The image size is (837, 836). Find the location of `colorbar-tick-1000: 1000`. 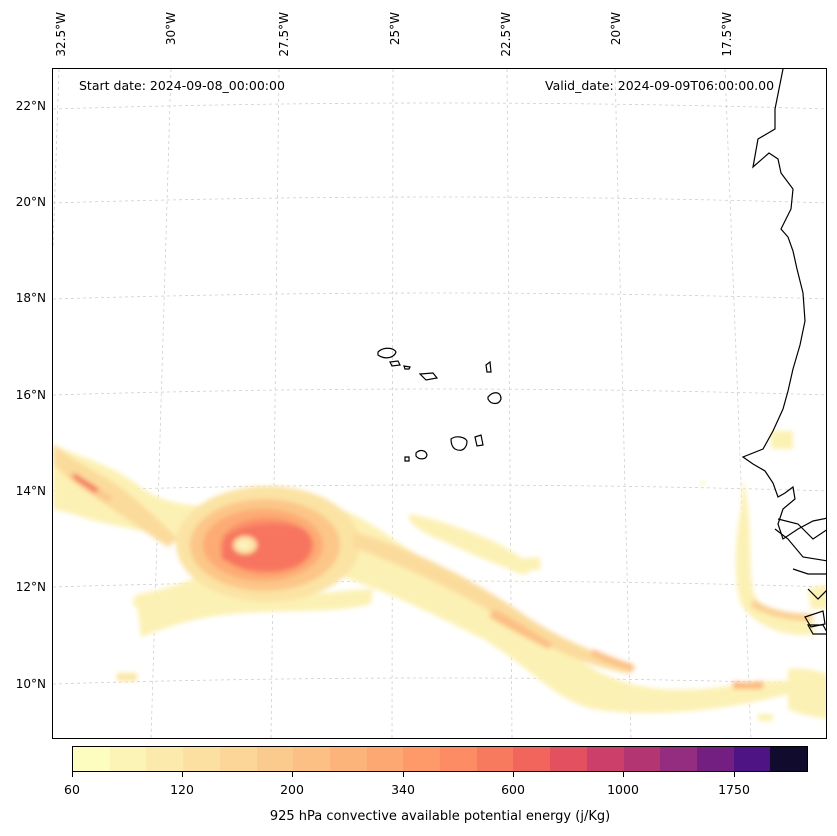

colorbar-tick-1000: 1000 is located at coordinates (623, 789).